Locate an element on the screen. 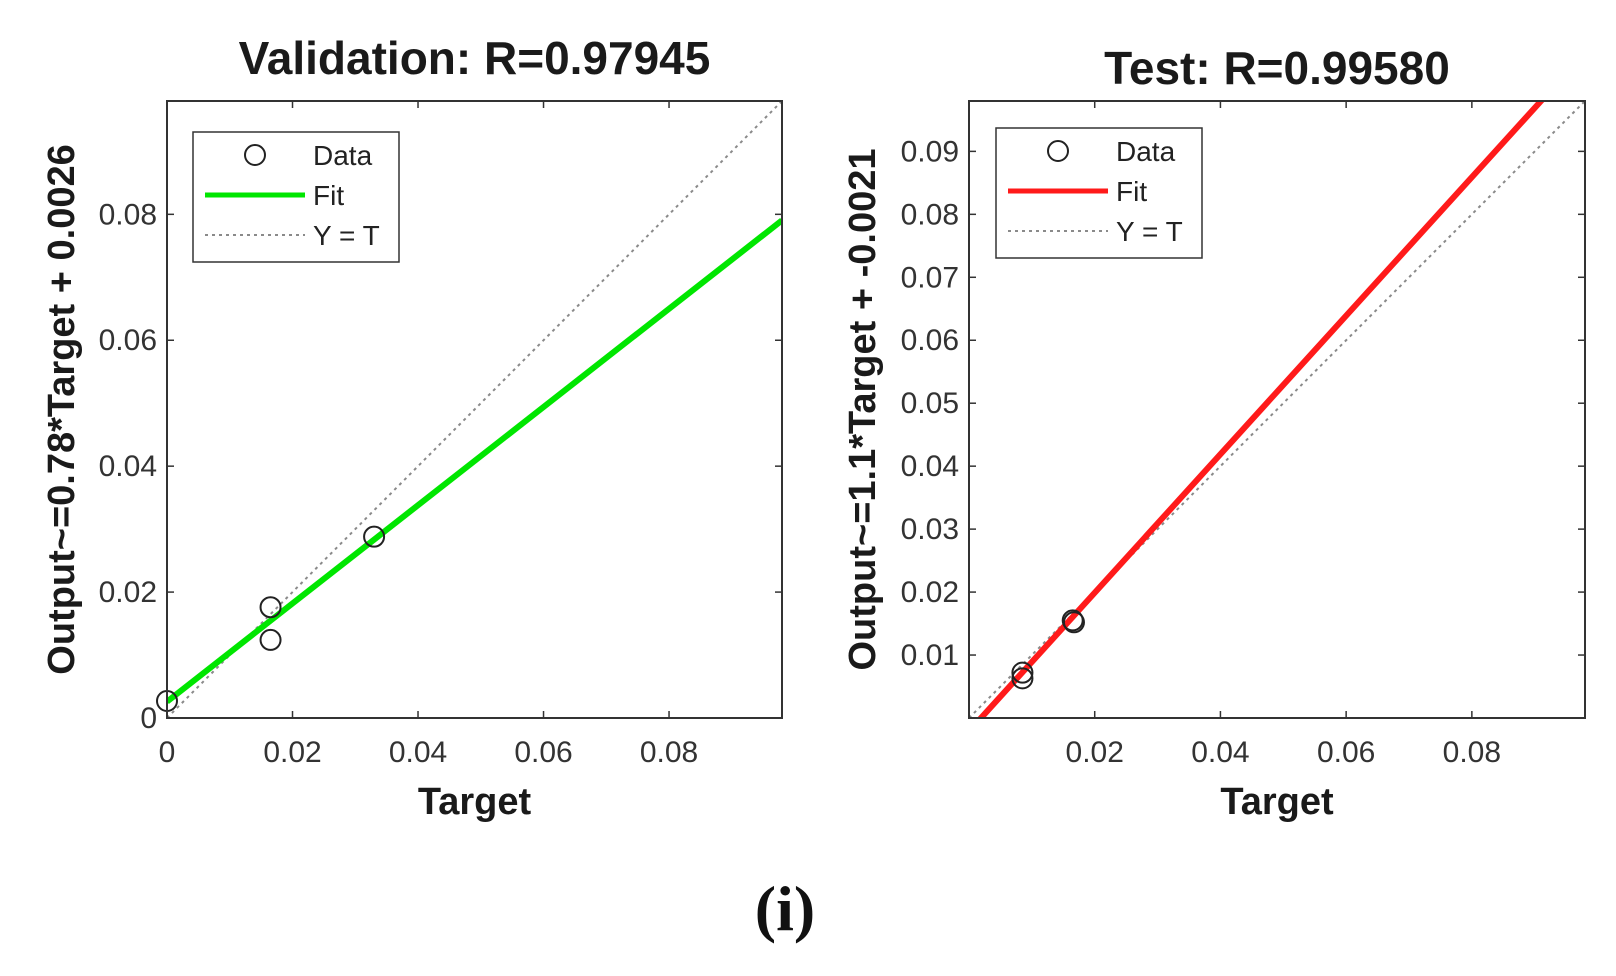  test-x-tick-label: 0.04 is located at coordinates (1220, 752).